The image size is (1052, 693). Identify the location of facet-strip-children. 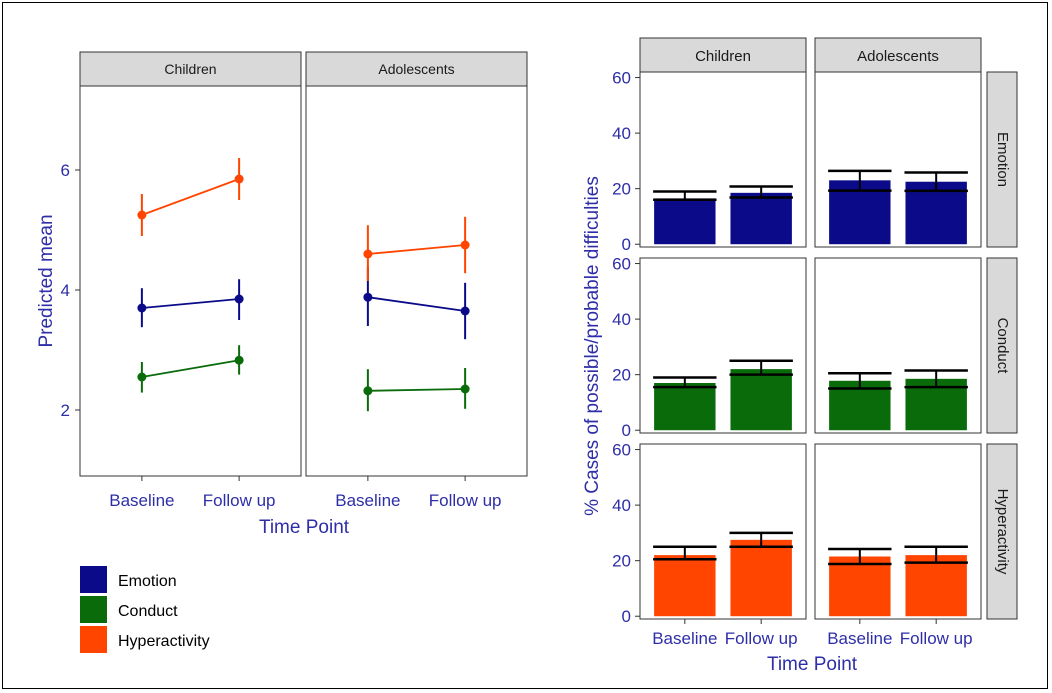
(723, 55).